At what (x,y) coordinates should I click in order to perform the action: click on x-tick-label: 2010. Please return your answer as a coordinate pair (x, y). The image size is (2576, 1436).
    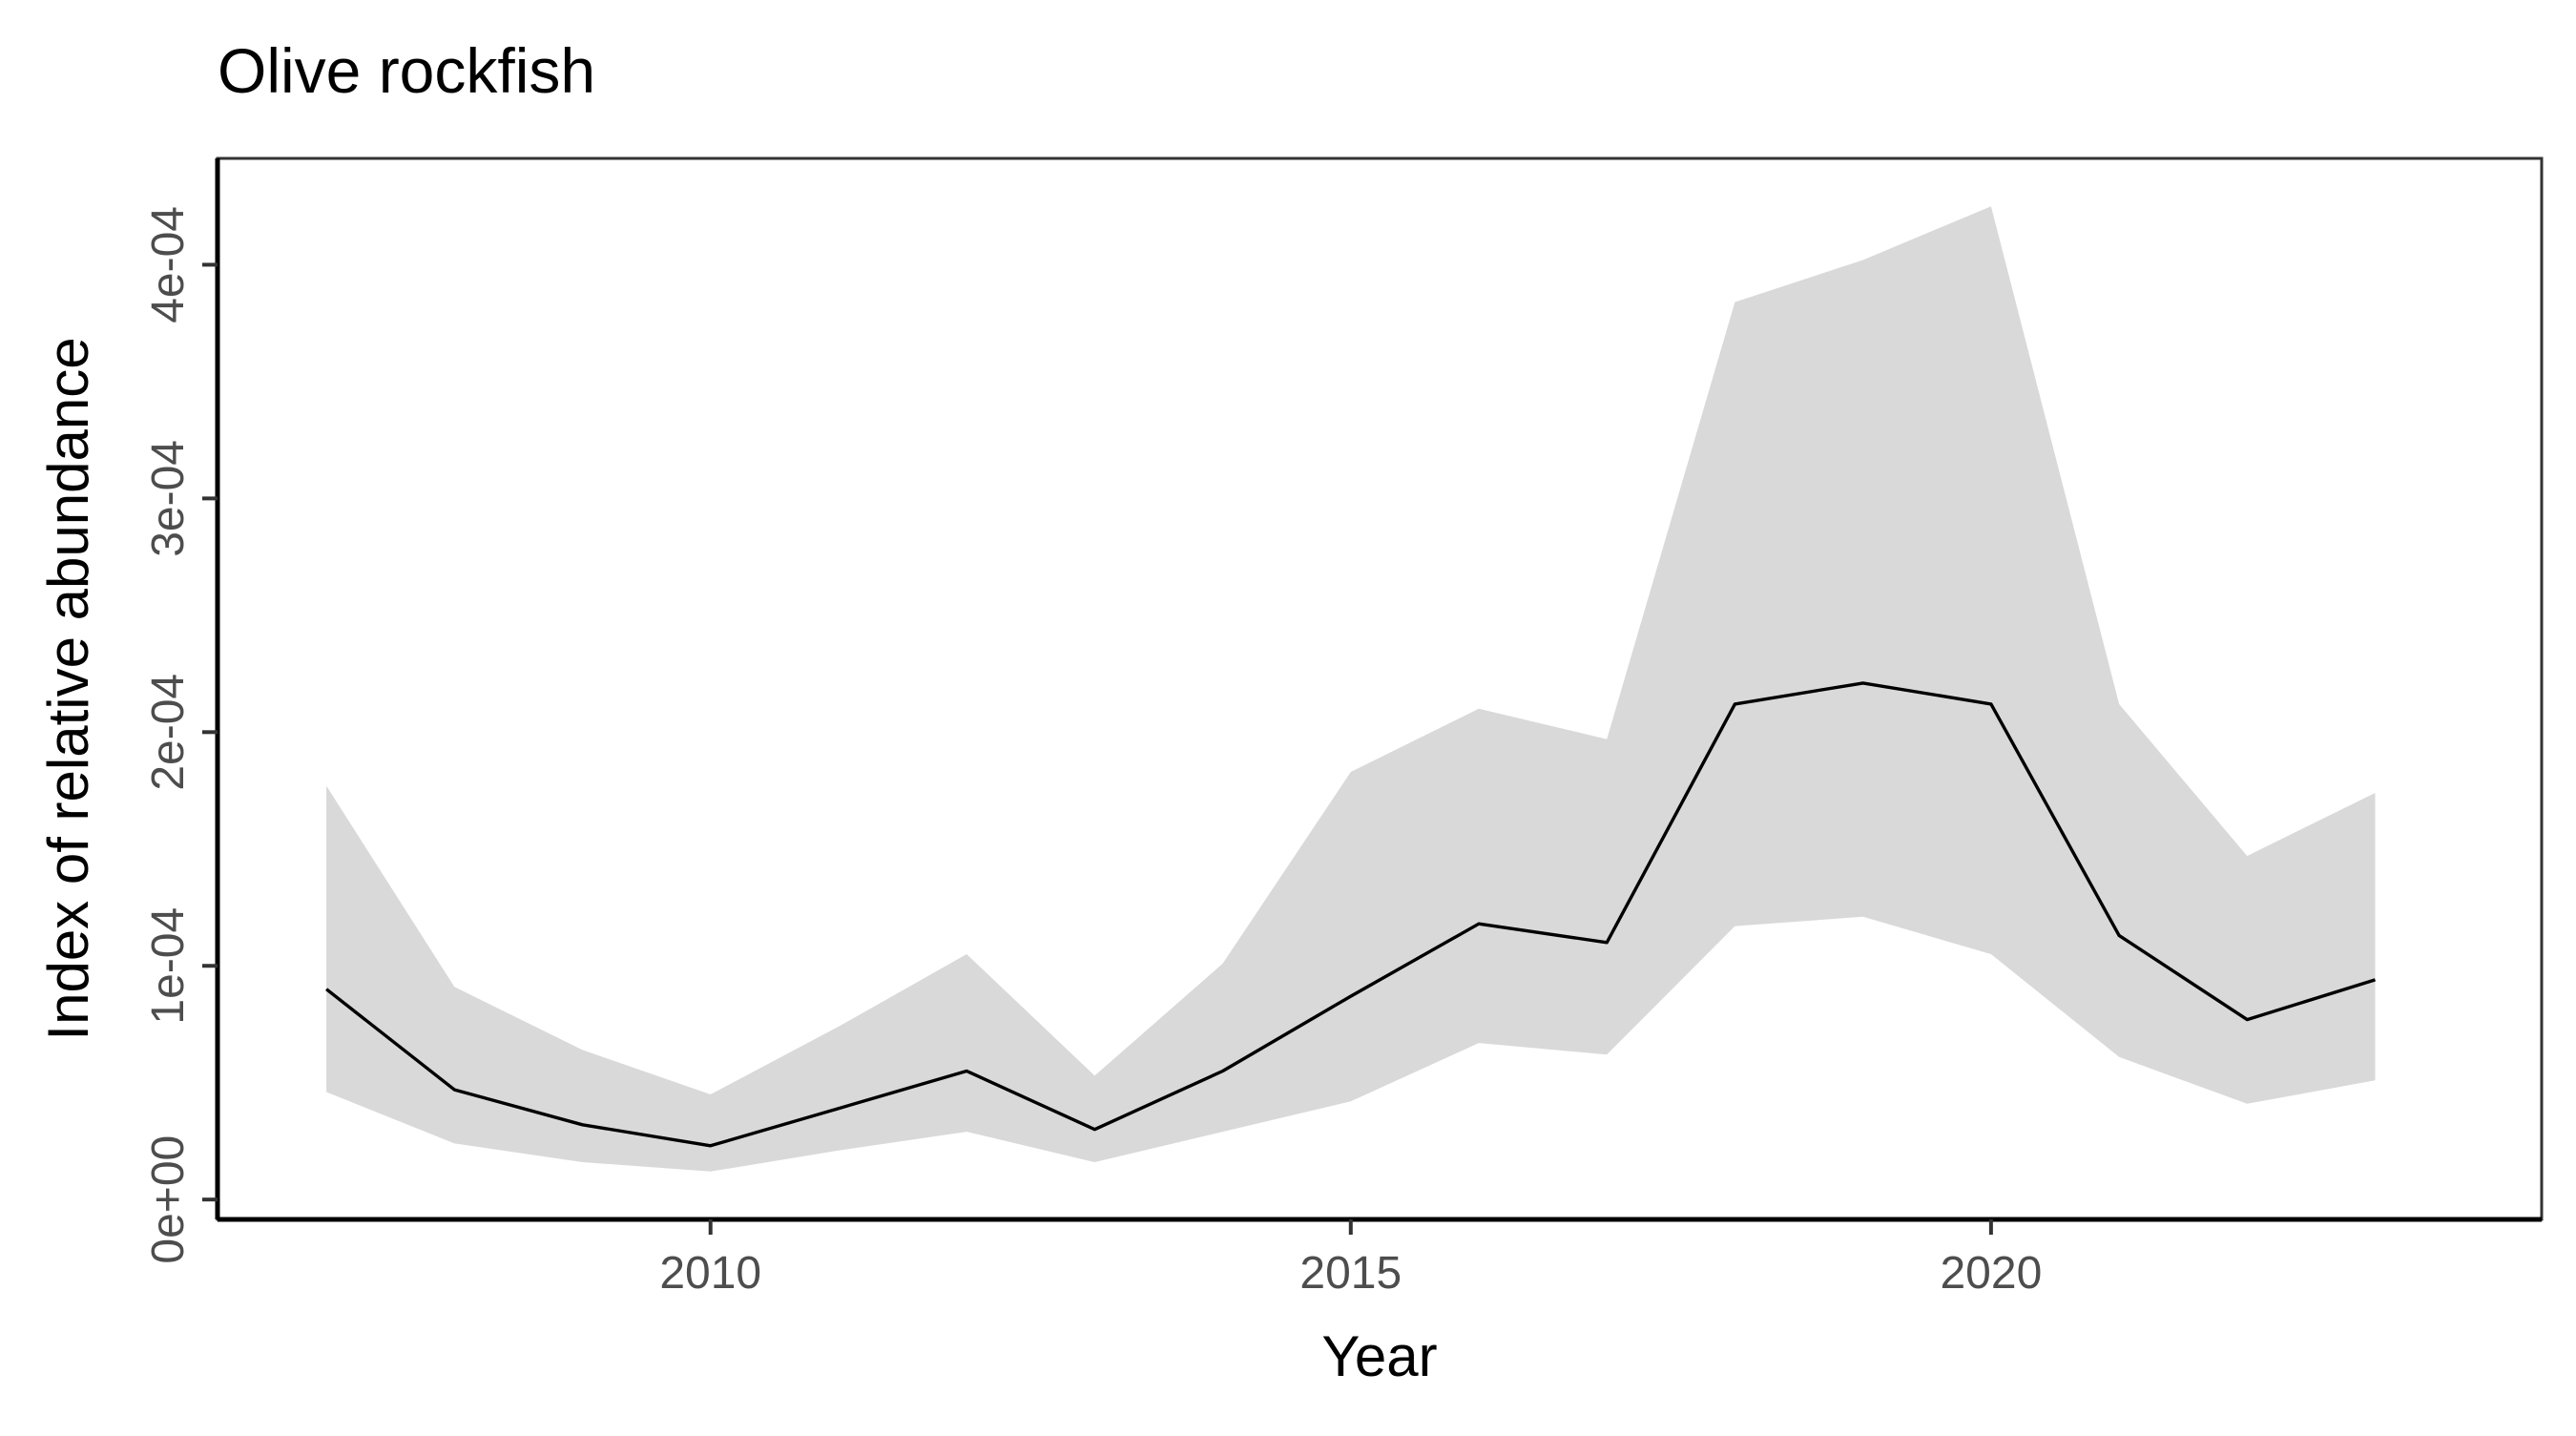
    Looking at the image, I should click on (710, 1273).